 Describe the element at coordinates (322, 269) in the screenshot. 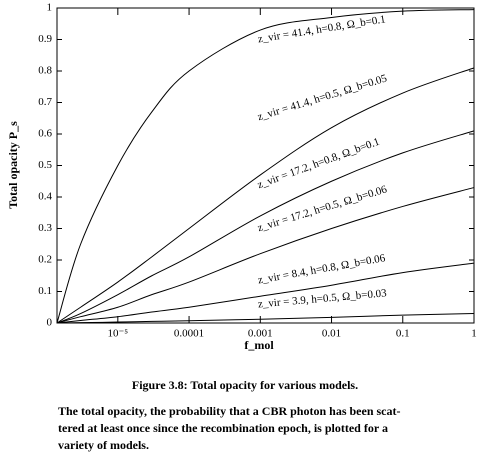

I see `curve-label: z_vir = 8.4, h=0.8, Ω_b=0.06` at that location.